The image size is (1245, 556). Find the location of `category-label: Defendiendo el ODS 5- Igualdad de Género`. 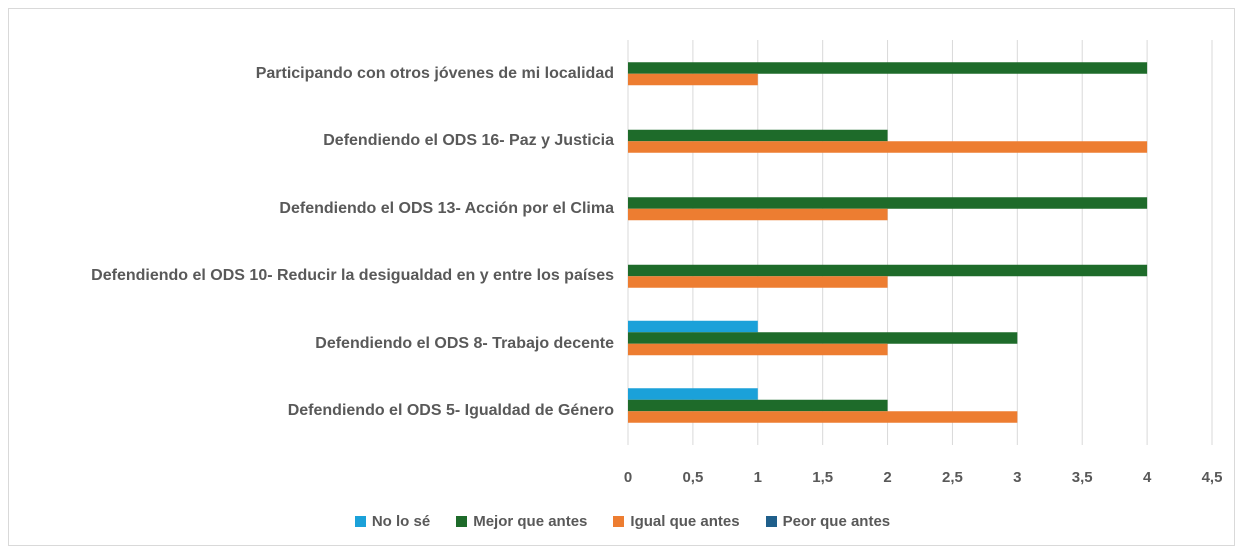

category-label: Defendiendo el ODS 5- Igualdad de Género is located at coordinates (314, 411).